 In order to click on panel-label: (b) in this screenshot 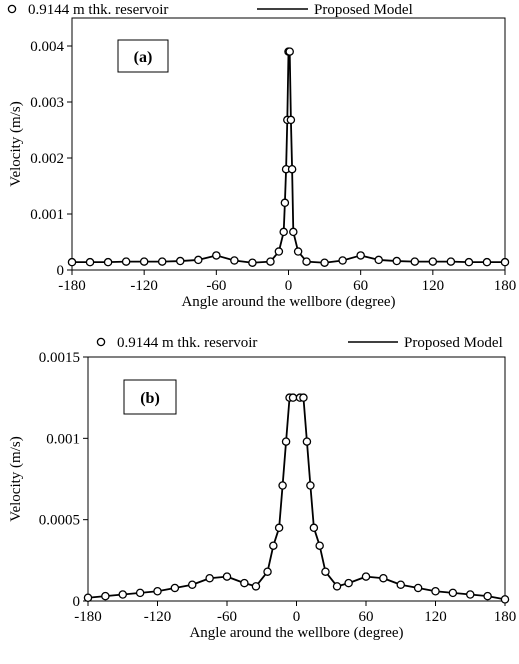, I will do `click(150, 398)`.